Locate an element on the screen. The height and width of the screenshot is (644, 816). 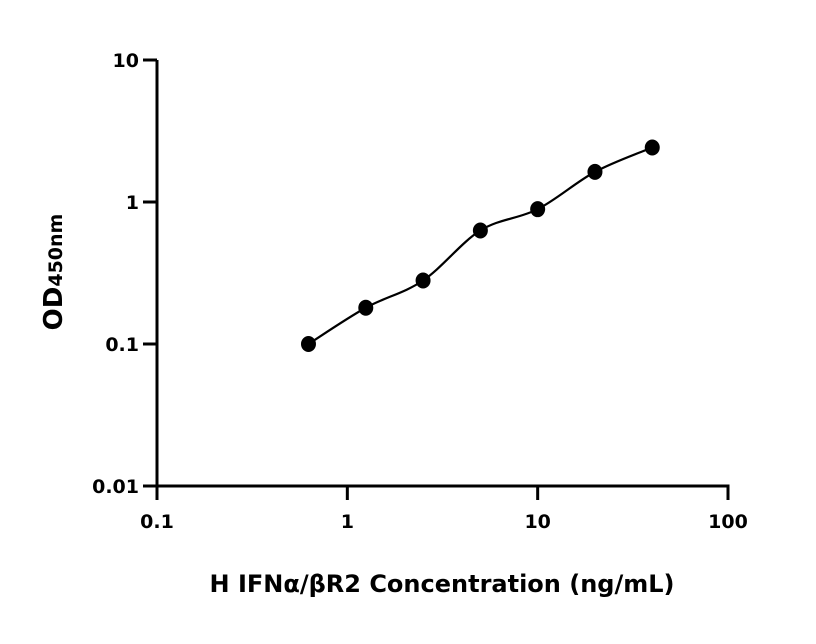
x-tick-label: 100 is located at coordinates (728, 522).